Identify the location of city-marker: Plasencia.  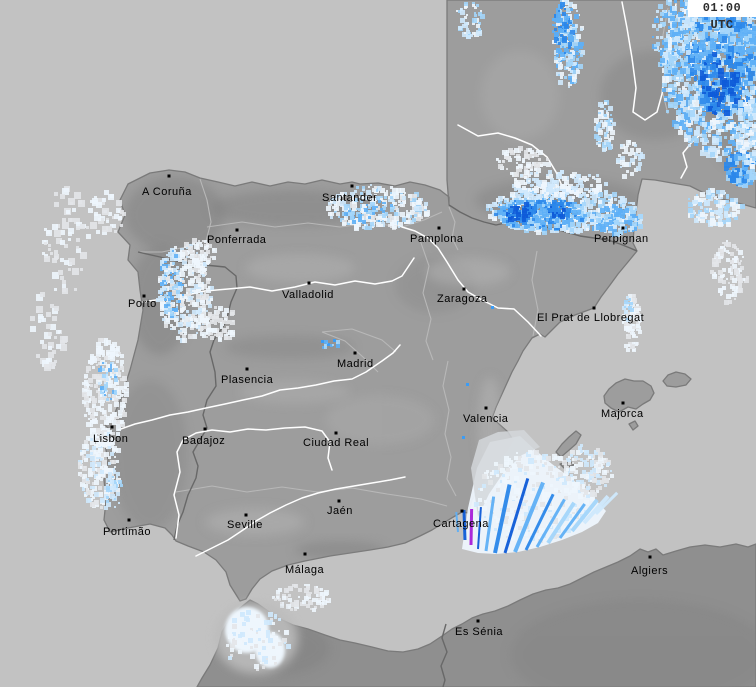
(247, 376).